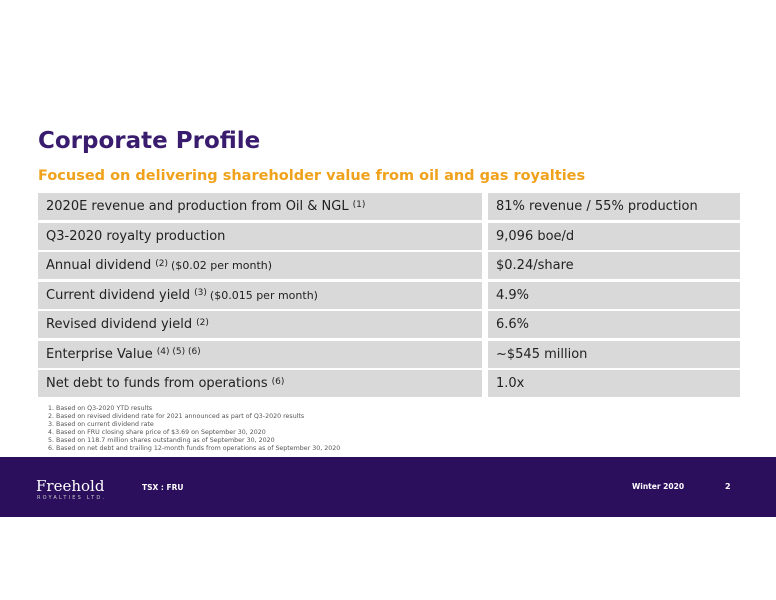 This screenshot has height=600, width=776. I want to click on footnote-ref: (6), so click(278, 381).